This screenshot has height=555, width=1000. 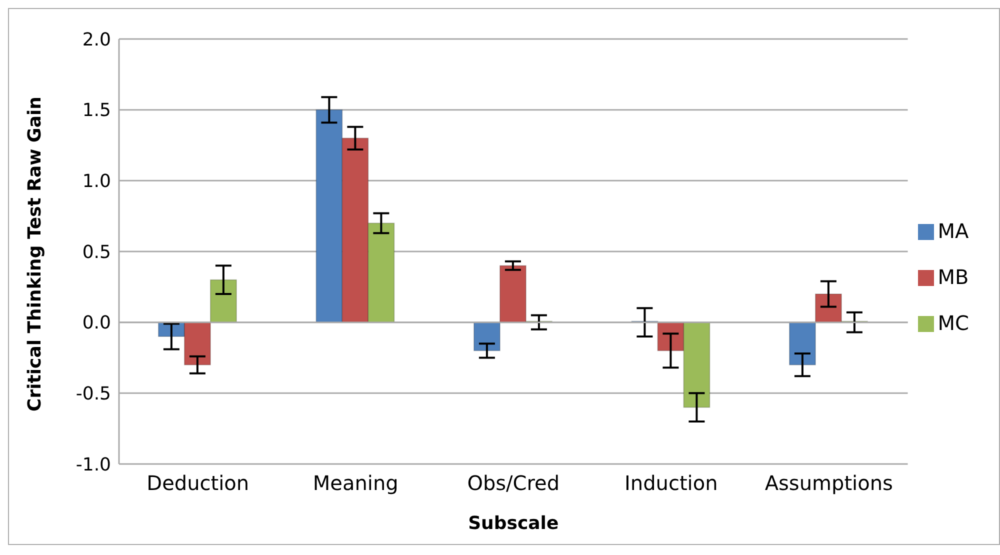 I want to click on y-tick-label: 1.5, so click(x=96, y=111).